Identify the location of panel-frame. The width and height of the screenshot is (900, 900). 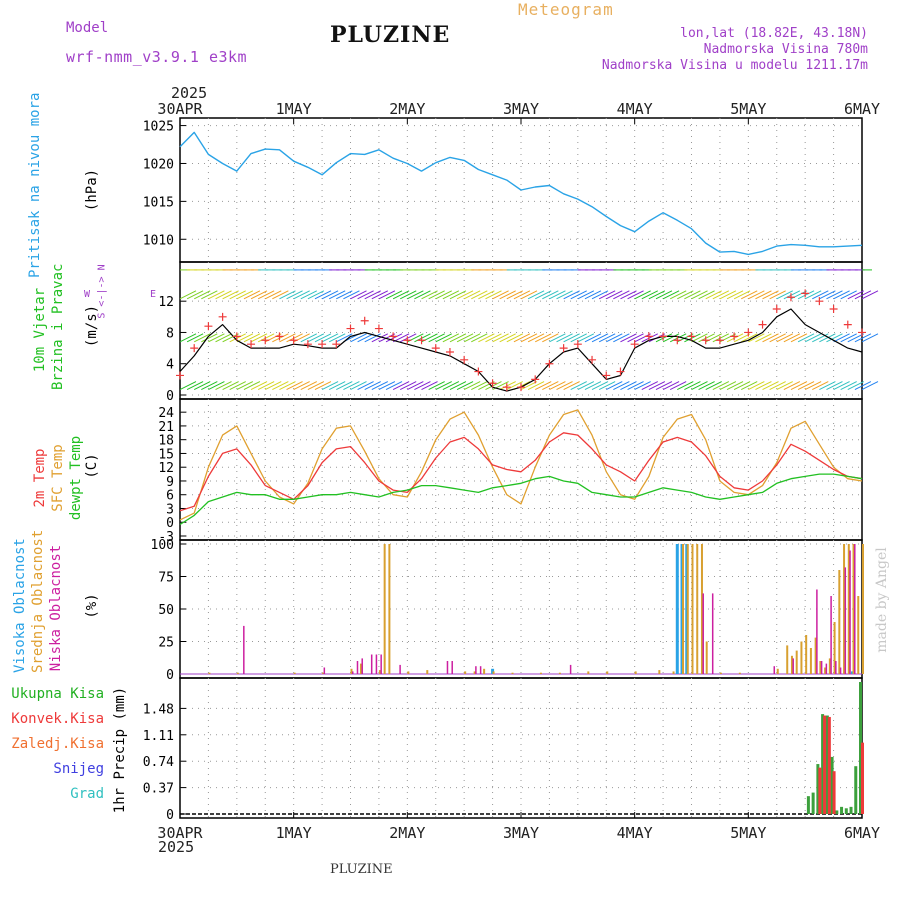
(521, 469).